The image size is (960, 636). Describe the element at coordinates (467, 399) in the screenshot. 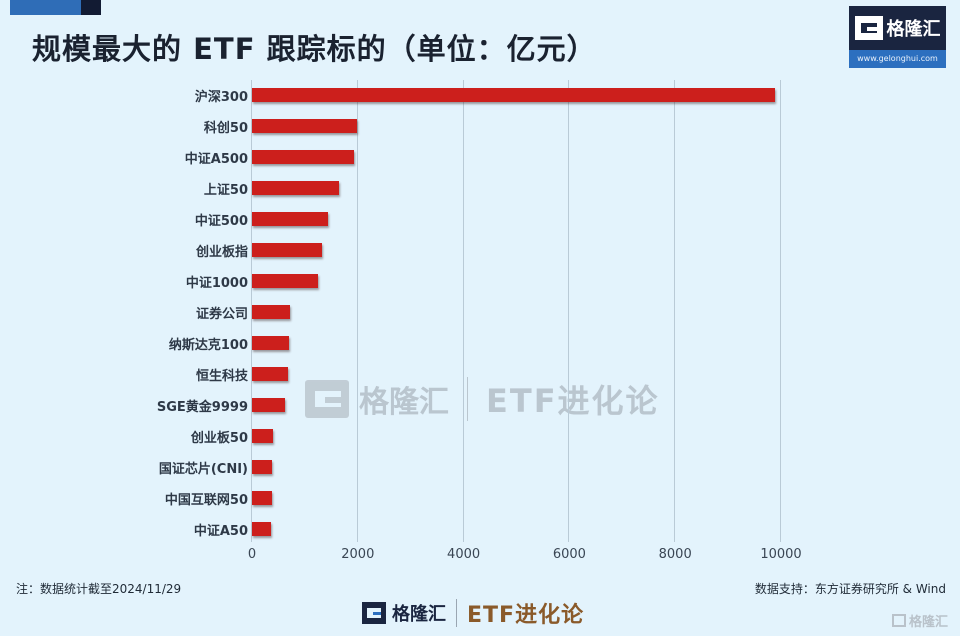

I see `watermark-divider` at that location.